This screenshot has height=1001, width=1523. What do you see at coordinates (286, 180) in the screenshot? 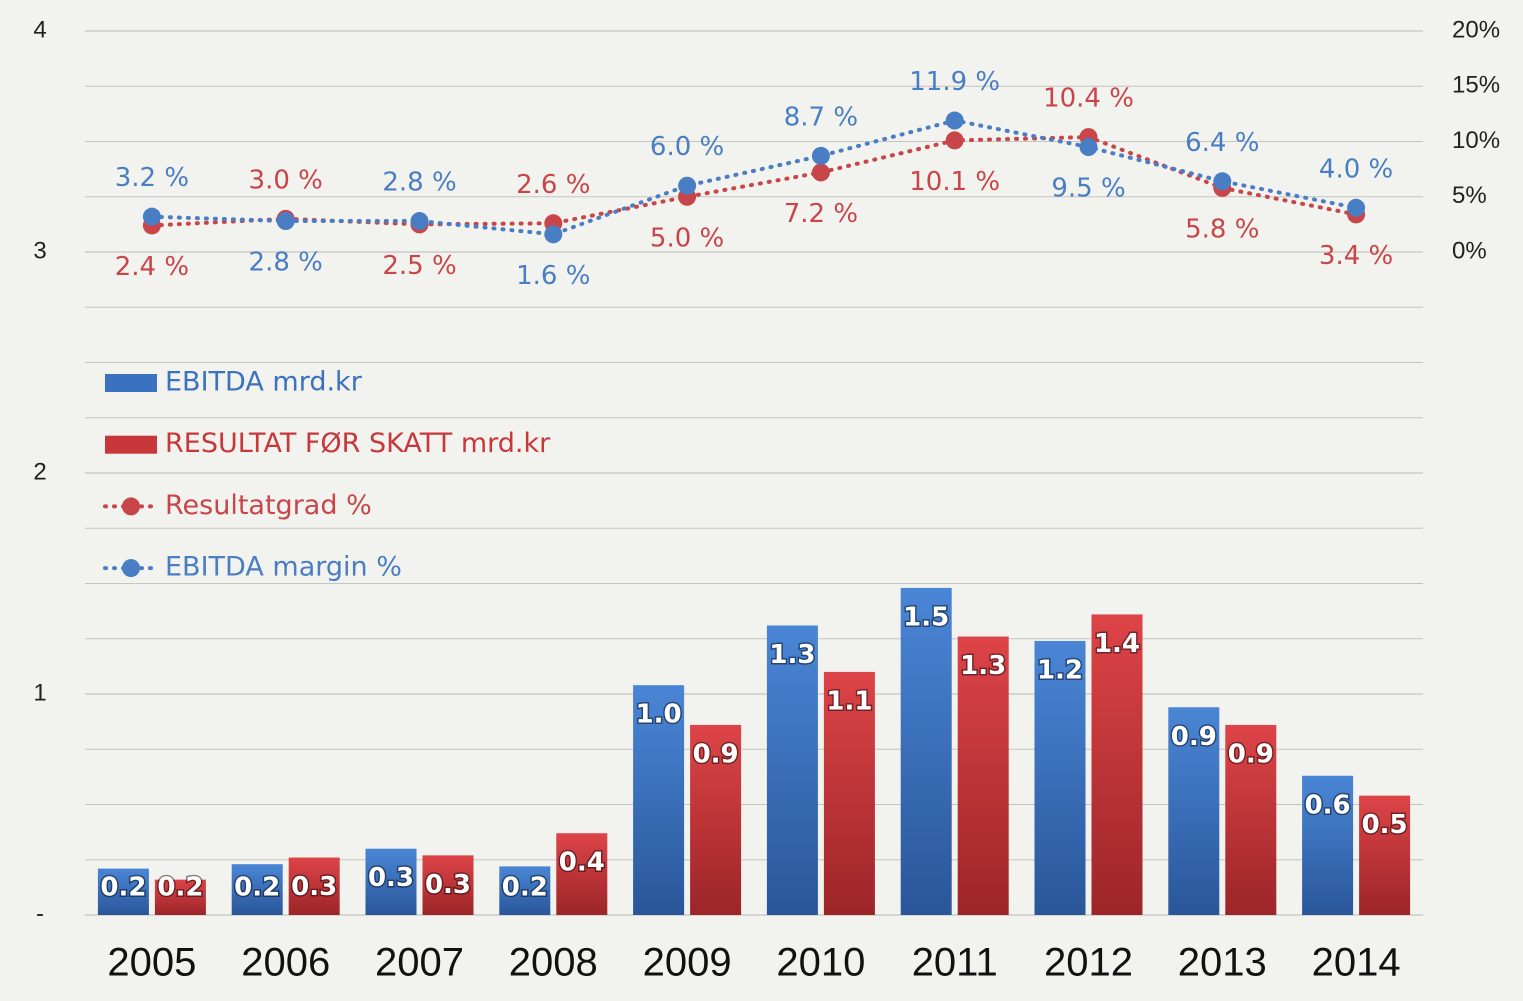
I see `data-label: 3.0 %` at bounding box center [286, 180].